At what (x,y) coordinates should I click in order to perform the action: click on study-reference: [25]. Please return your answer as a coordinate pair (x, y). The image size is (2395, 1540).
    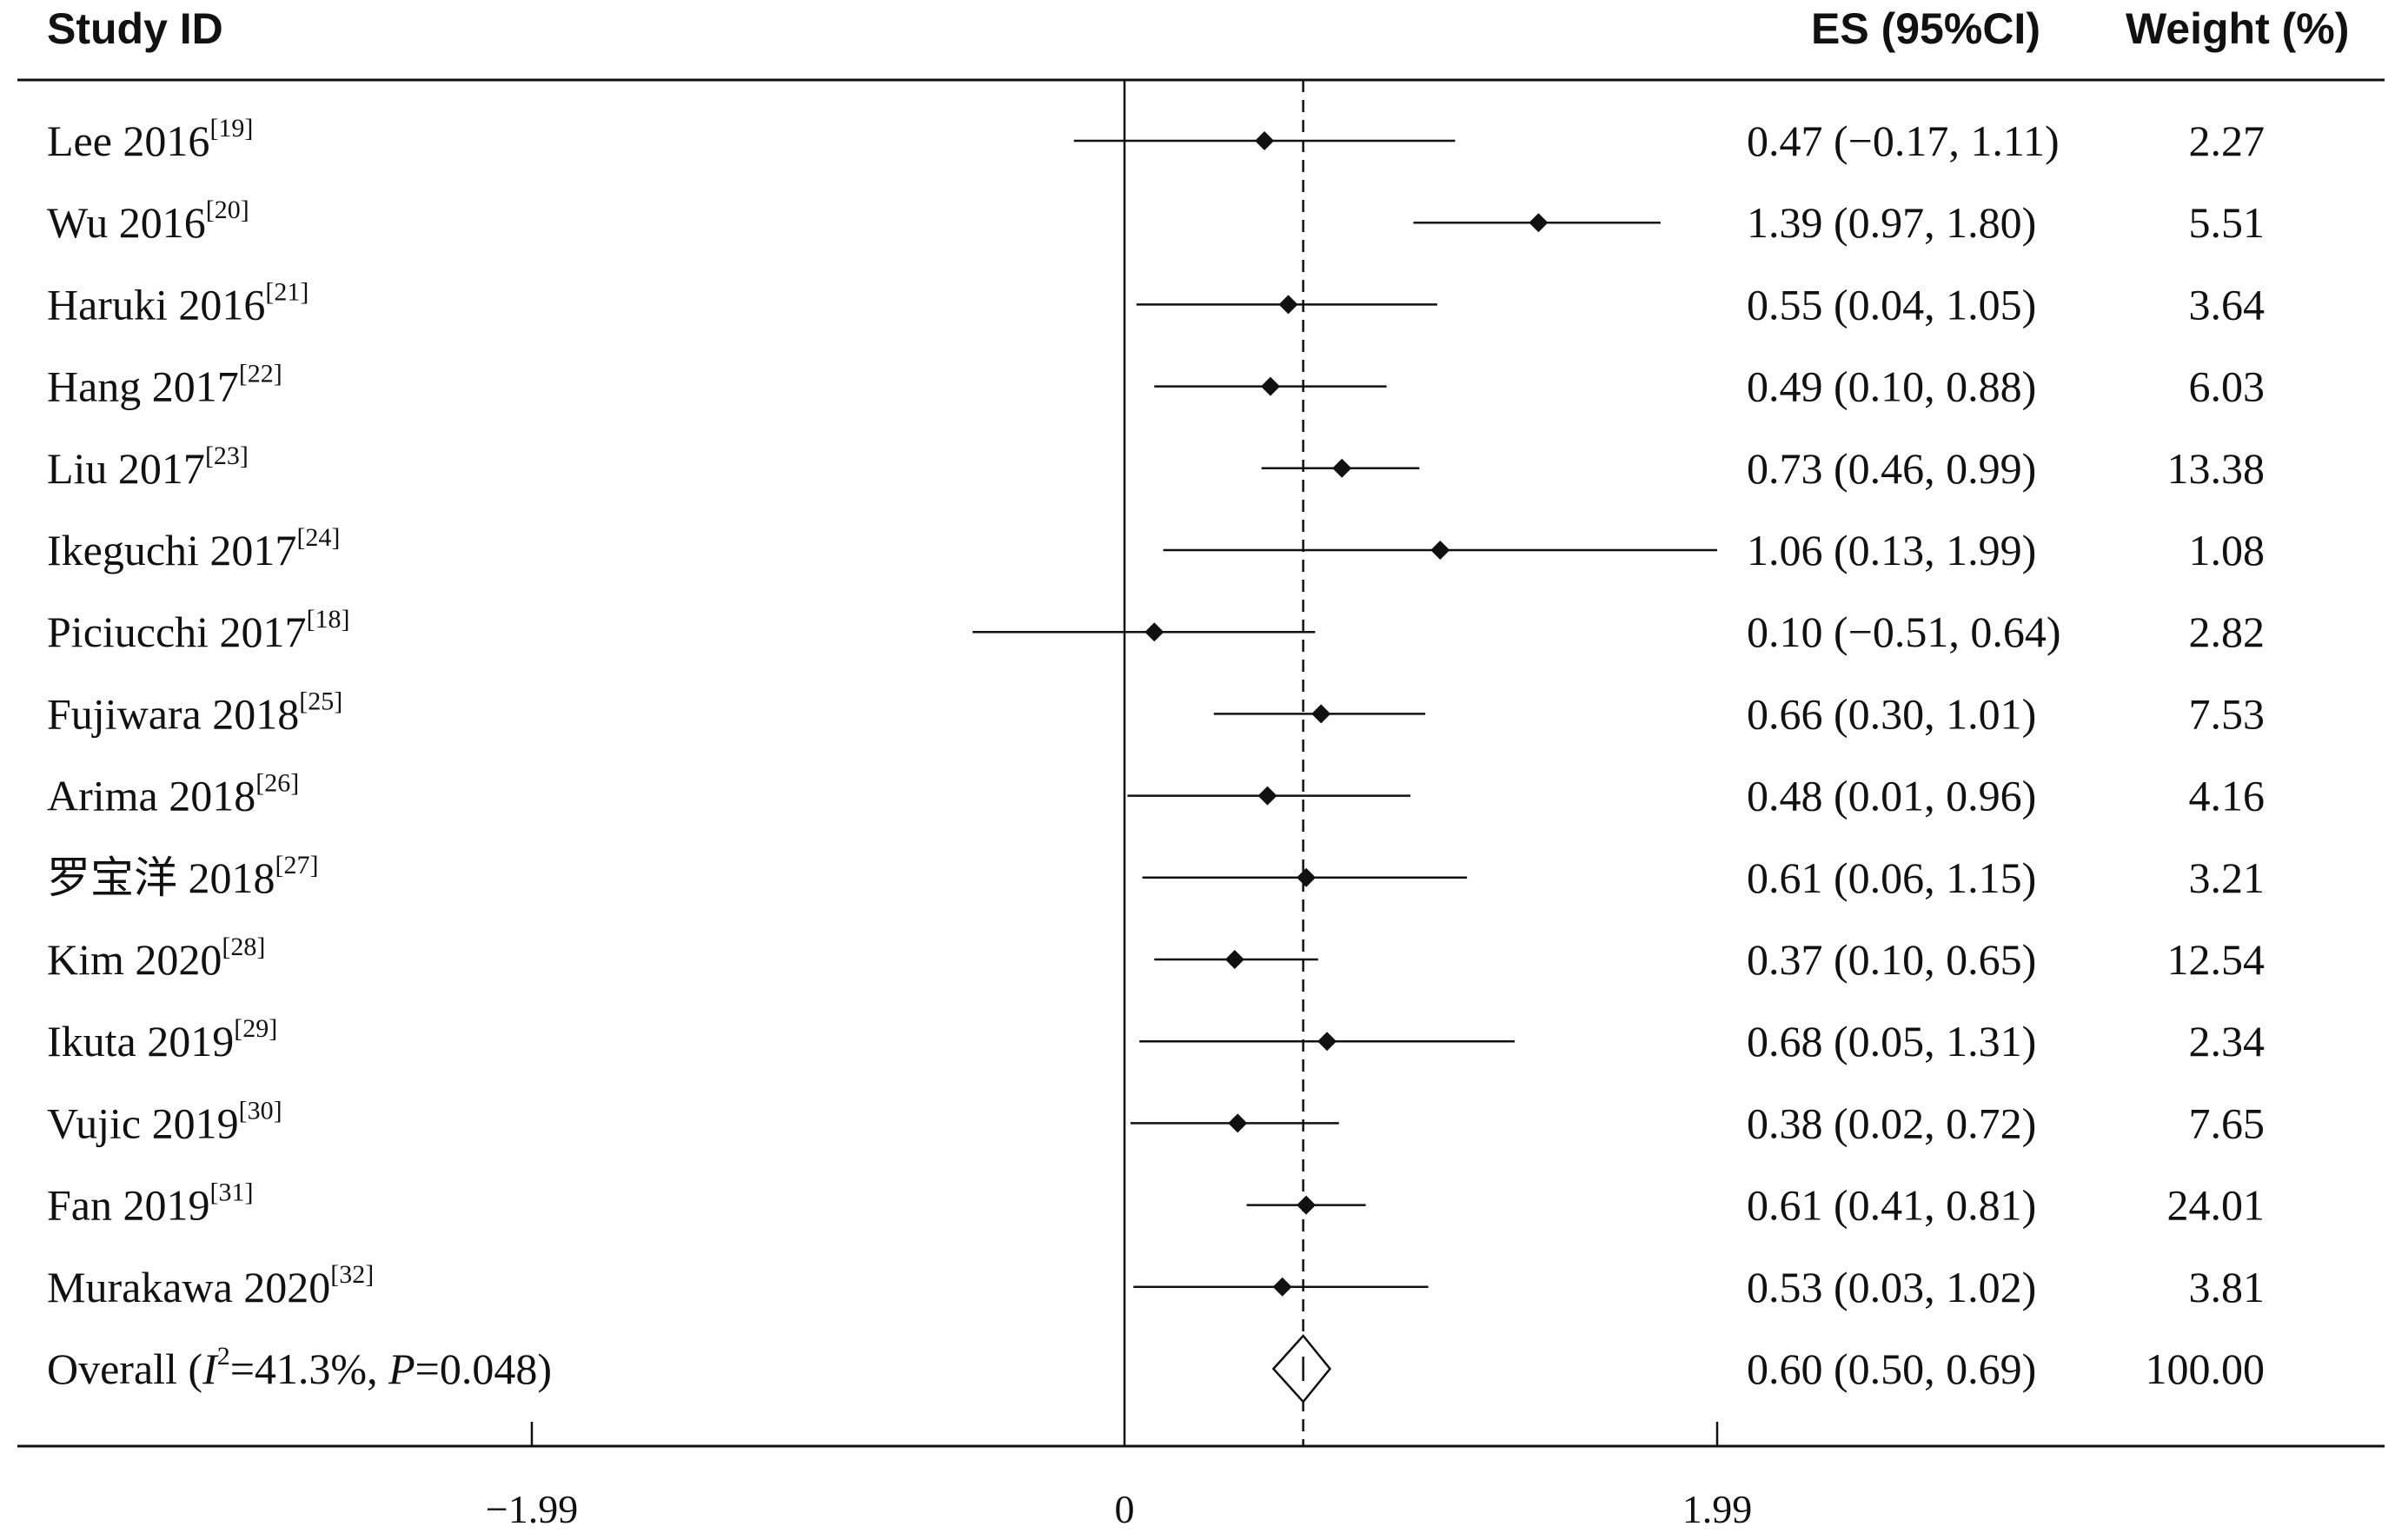
    Looking at the image, I should click on (320, 701).